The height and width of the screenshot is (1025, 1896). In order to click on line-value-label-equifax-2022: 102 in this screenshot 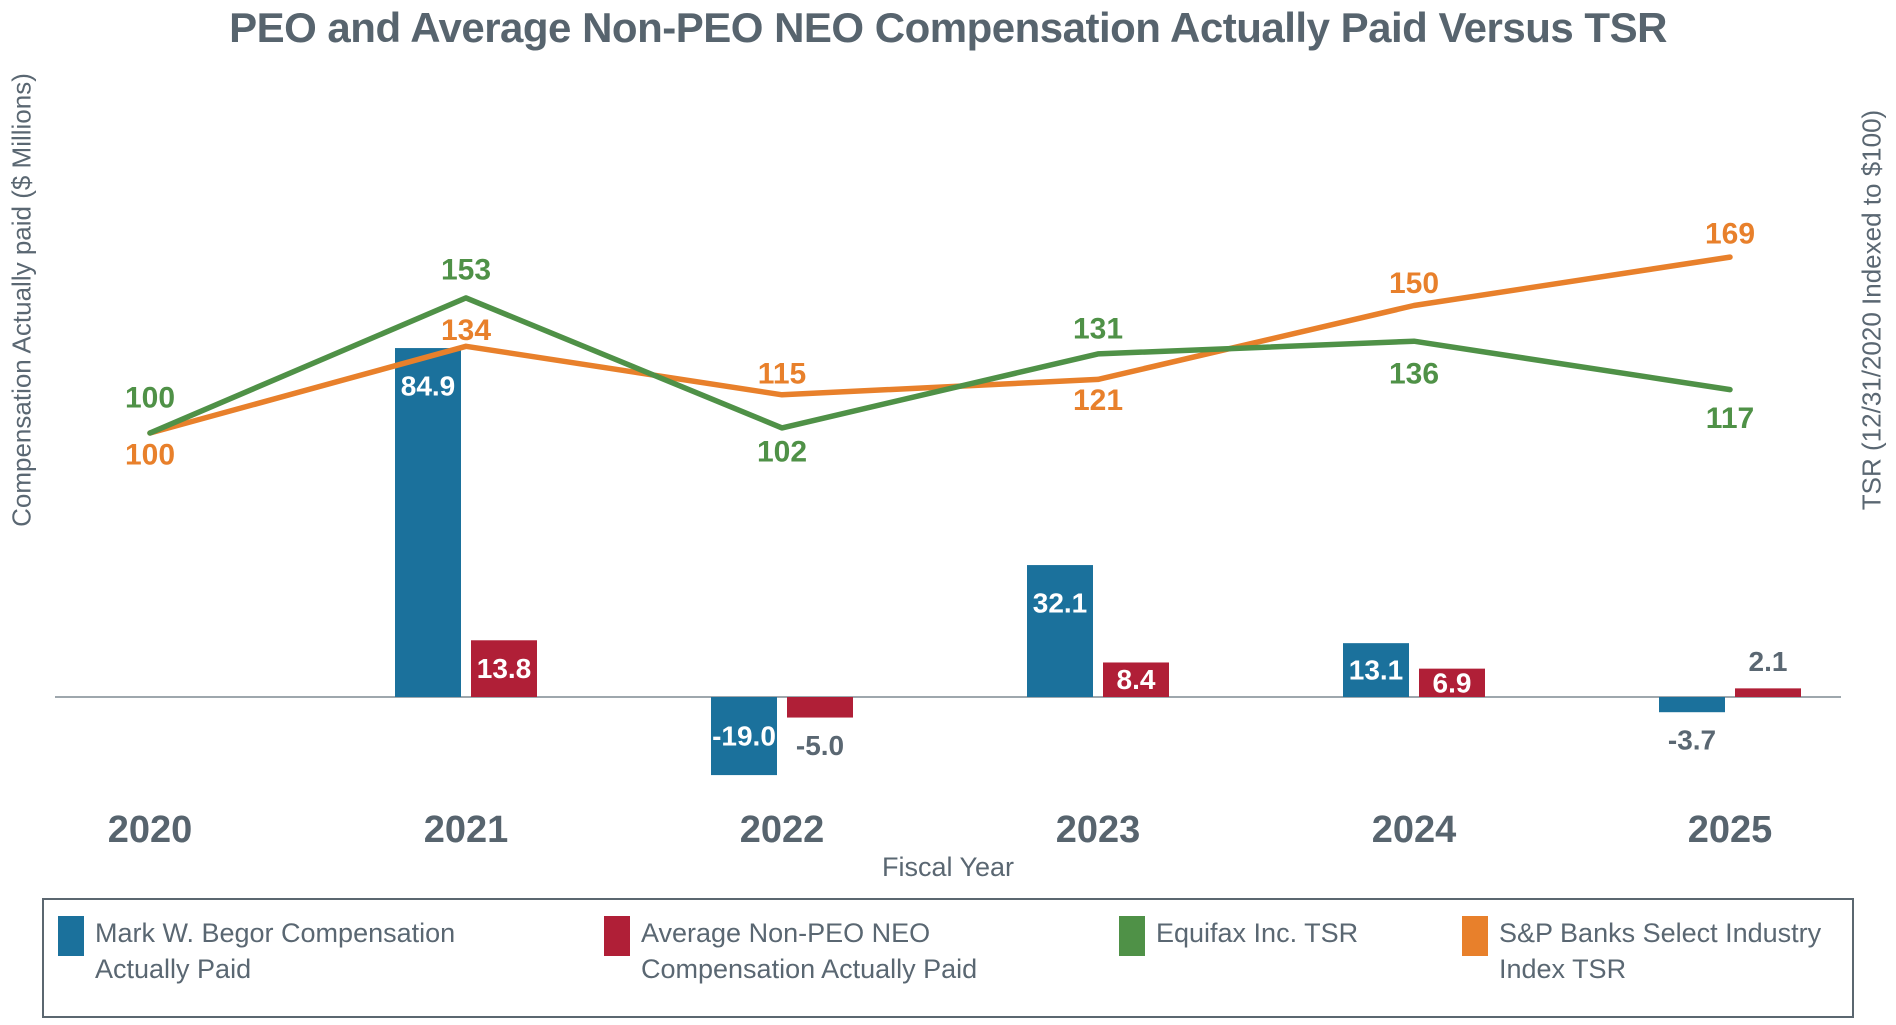, I will do `click(782, 451)`.